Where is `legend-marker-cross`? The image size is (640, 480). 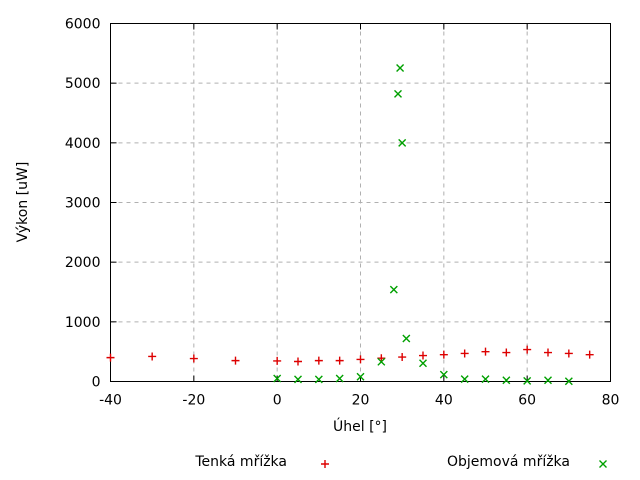 legend-marker-cross is located at coordinates (603, 464).